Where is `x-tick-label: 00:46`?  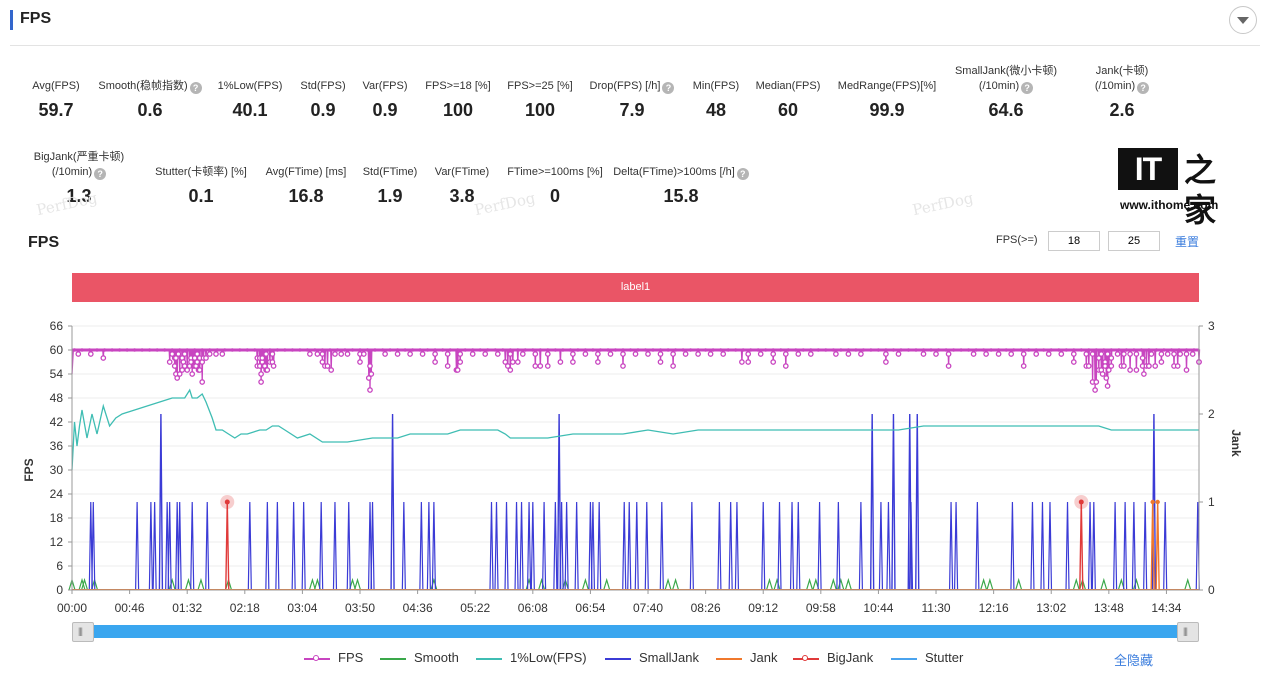
x-tick-label: 00:46 is located at coordinates (130, 608).